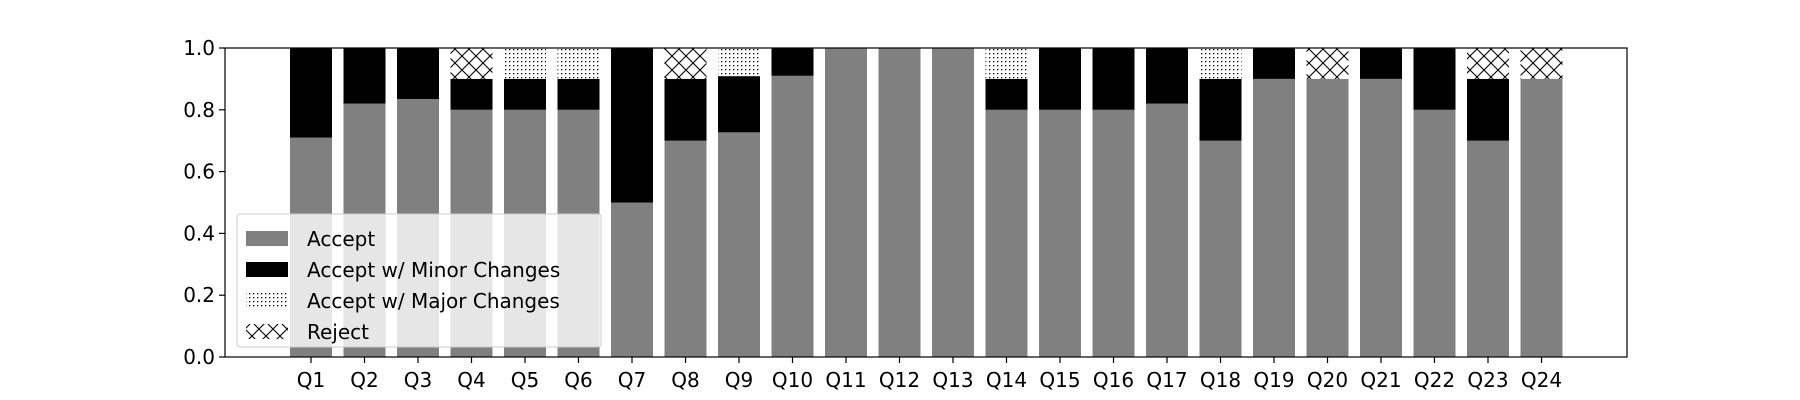  What do you see at coordinates (1006, 380) in the screenshot?
I see `x-tick-label: Q14` at bounding box center [1006, 380].